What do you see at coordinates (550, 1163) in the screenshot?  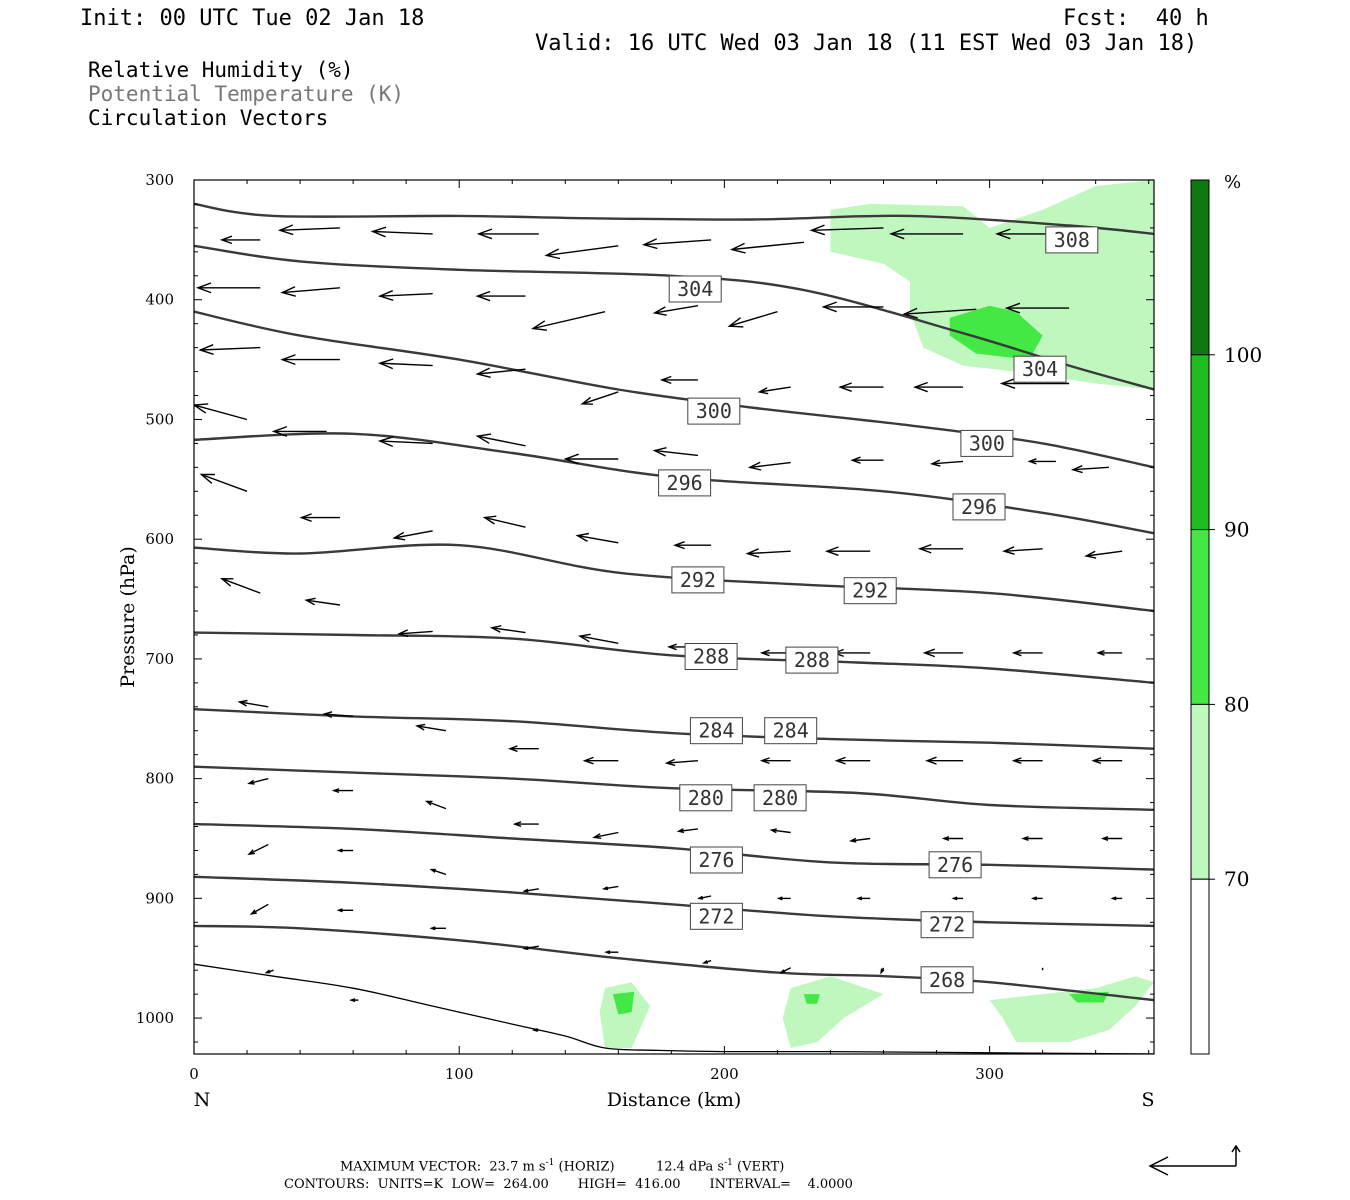 I see `horiz-exponent: -1` at bounding box center [550, 1163].